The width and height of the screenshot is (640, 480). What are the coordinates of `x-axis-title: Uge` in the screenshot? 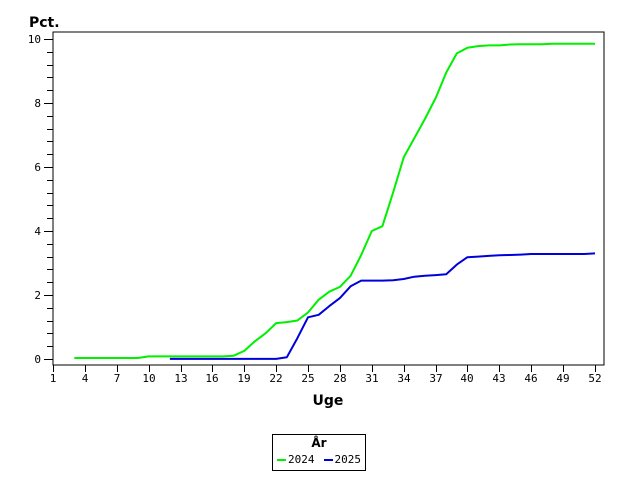 It's located at (328, 401).